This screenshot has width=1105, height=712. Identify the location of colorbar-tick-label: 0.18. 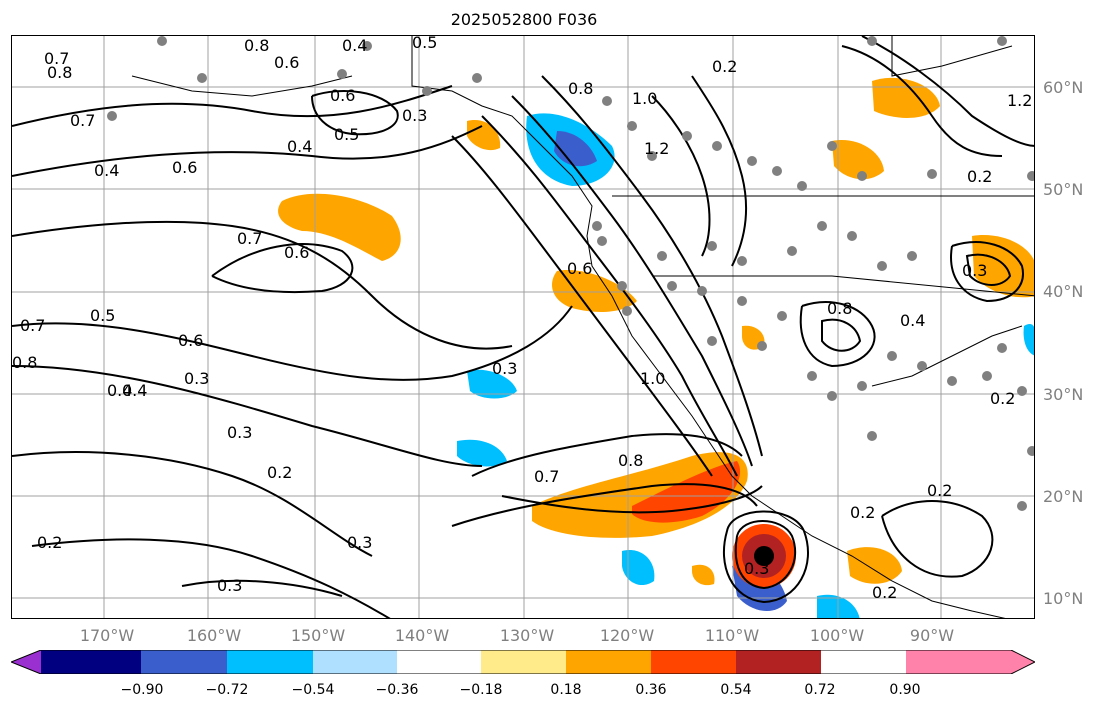
(566, 690).